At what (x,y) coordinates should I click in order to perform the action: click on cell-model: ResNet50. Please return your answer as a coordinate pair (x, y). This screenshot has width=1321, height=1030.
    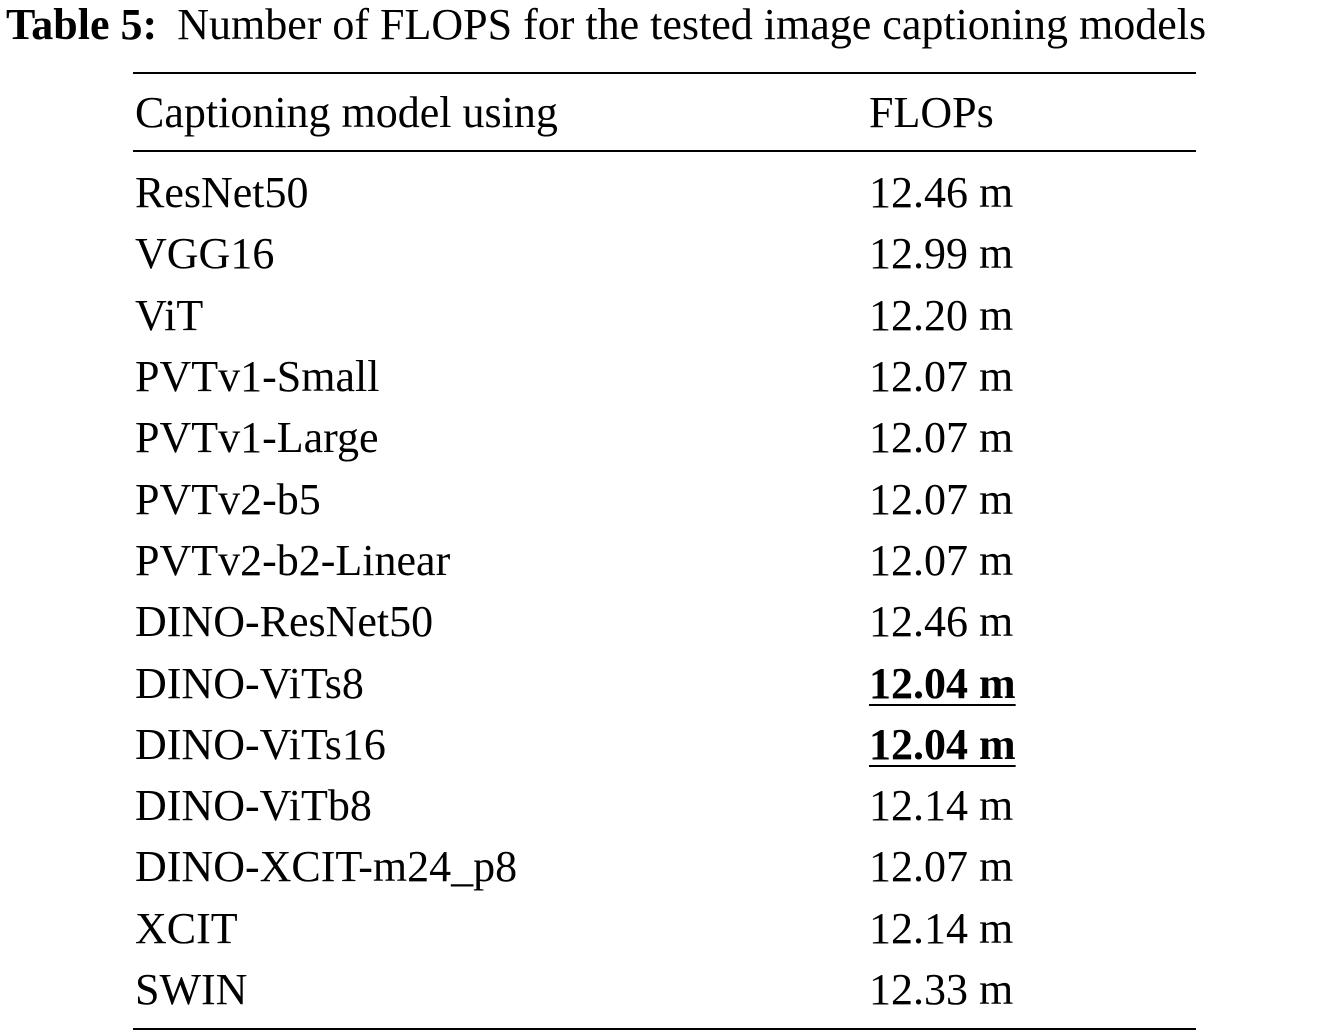
    Looking at the image, I should click on (222, 193).